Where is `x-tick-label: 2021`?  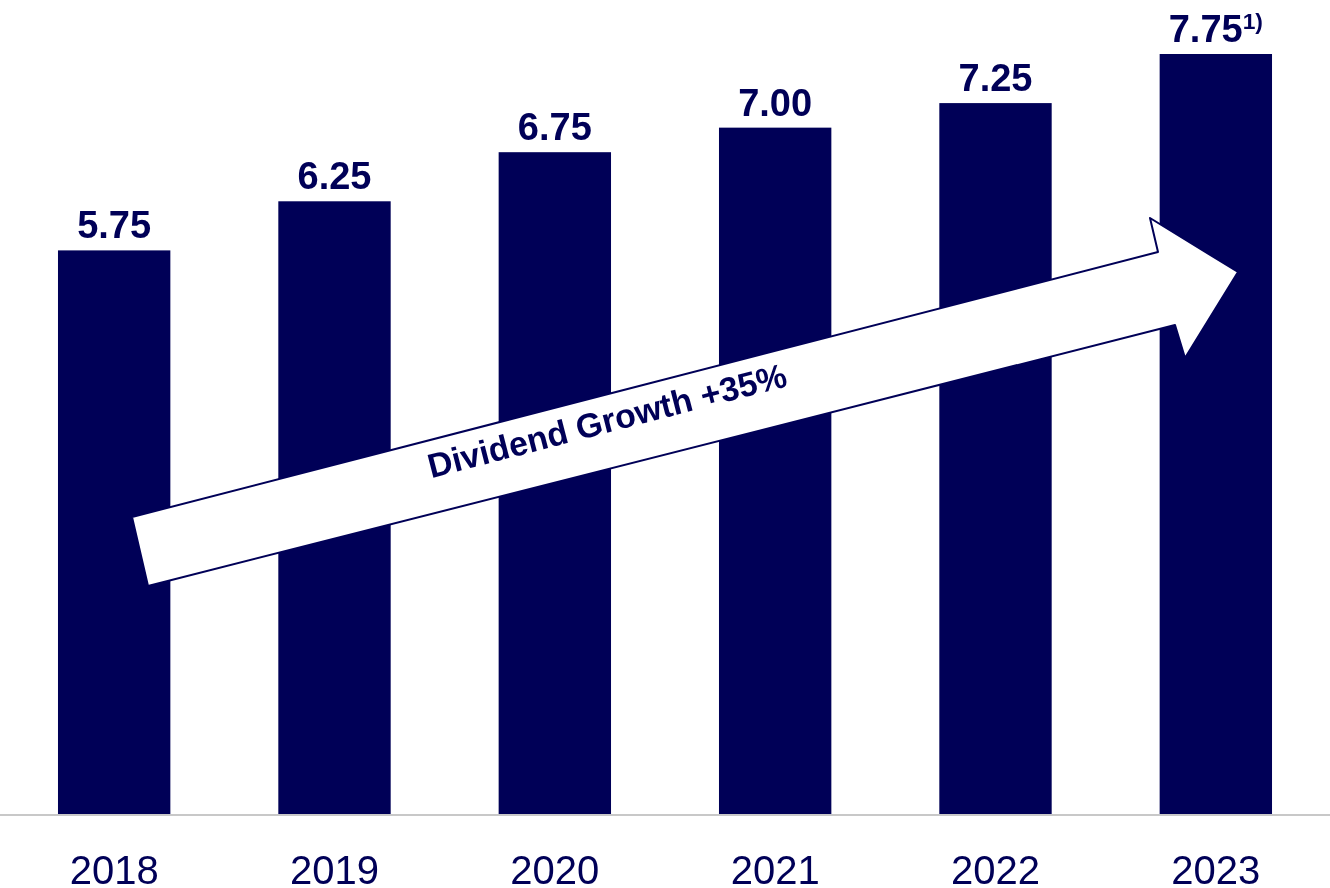 x-tick-label: 2021 is located at coordinates (775, 868).